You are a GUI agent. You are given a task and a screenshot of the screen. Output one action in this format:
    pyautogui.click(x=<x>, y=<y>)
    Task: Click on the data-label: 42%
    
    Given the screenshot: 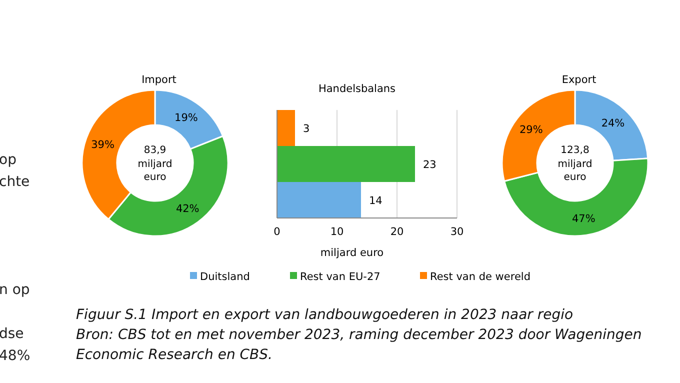 What is the action you would take?
    pyautogui.click(x=188, y=208)
    